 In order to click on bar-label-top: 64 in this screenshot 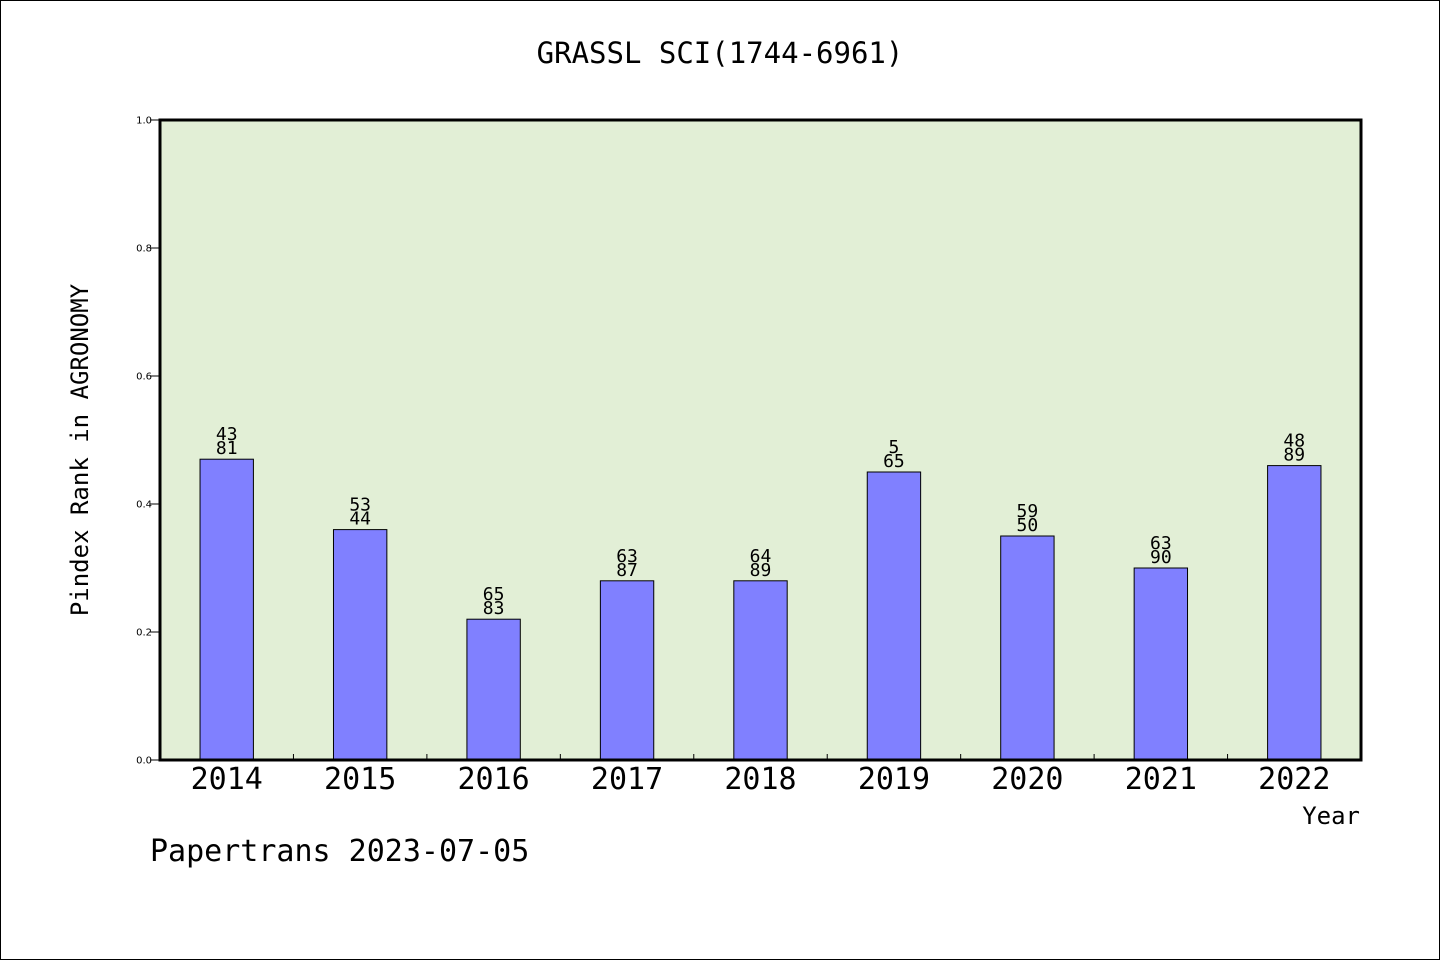, I will do `click(761, 556)`.